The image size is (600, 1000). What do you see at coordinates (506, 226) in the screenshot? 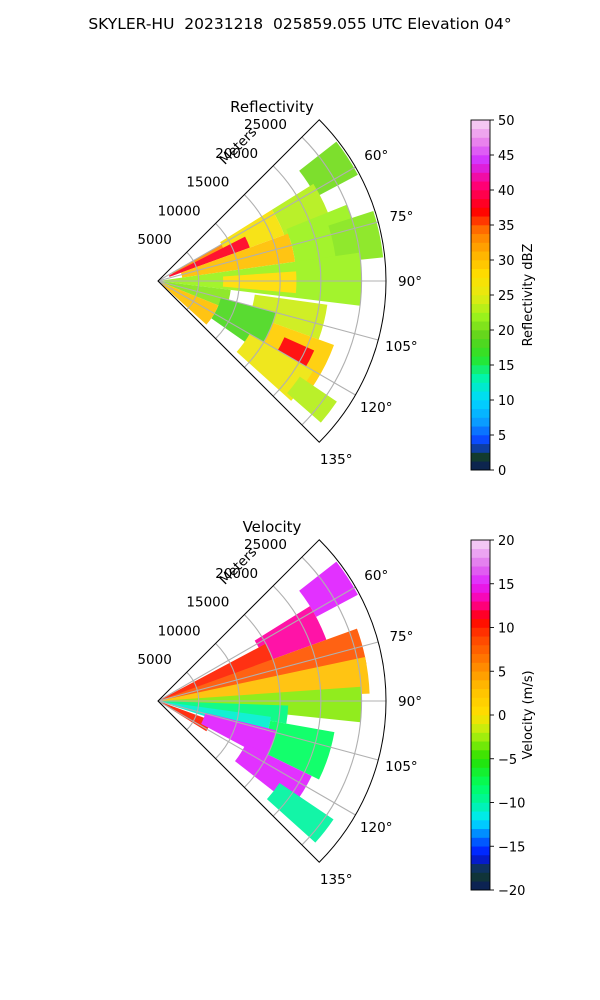
I see `colorbar-tick-label: 35` at bounding box center [506, 226].